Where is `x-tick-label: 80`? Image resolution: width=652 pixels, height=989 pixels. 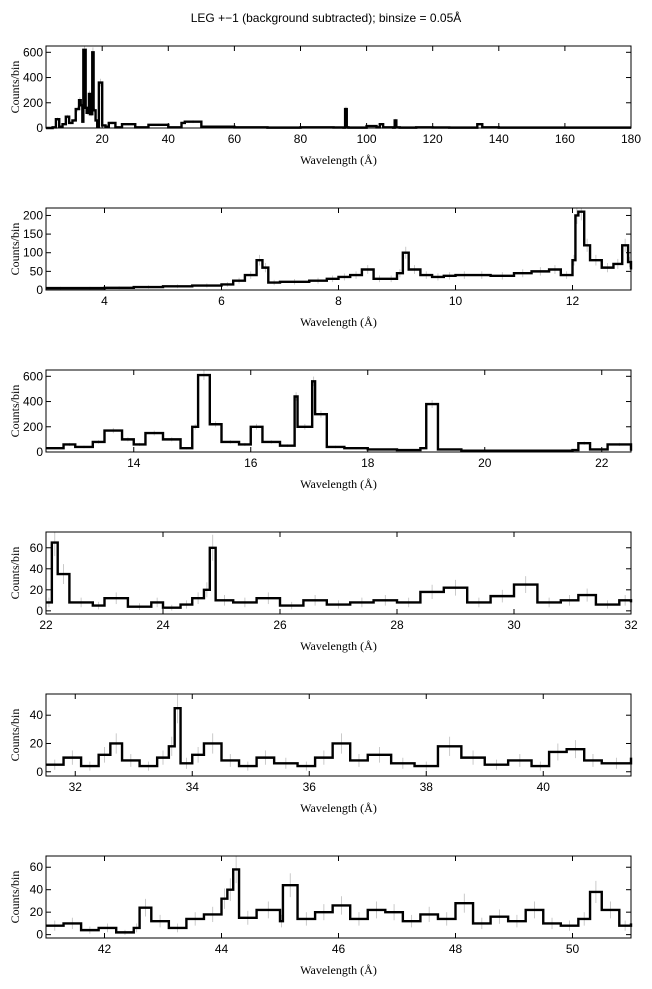
x-tick-label: 80 is located at coordinates (301, 139).